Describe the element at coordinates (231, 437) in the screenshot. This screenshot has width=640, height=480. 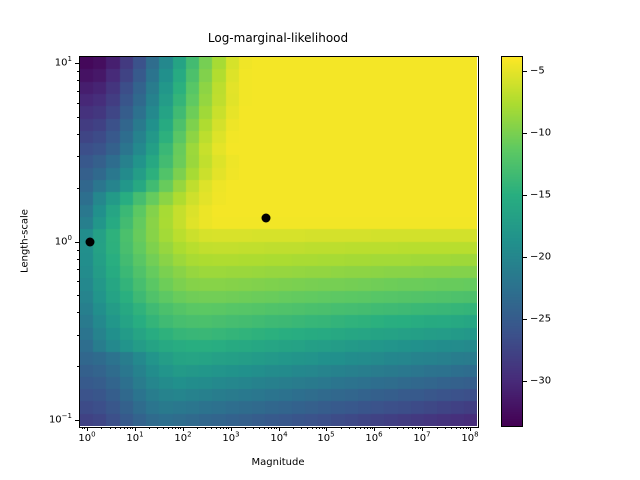
I see `x-tick-label: 10³` at that location.